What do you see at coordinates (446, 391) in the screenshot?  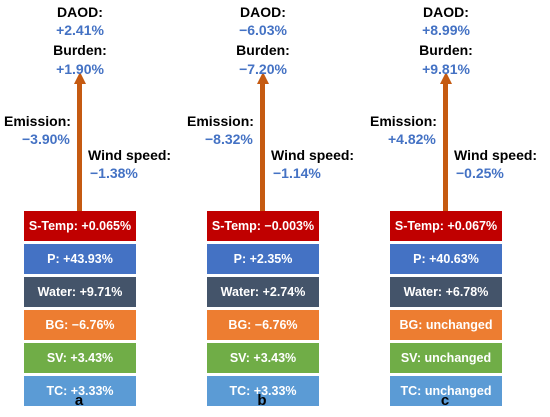 I see `layer-tc: TC: unchanged` at bounding box center [446, 391].